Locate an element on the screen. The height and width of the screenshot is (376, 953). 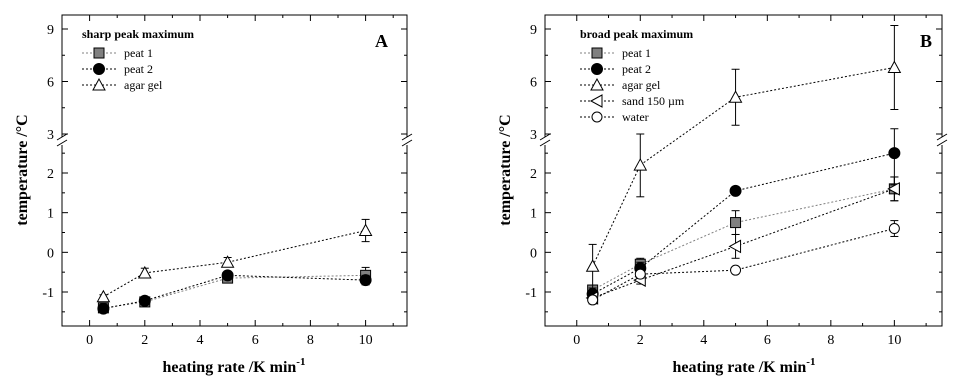
y-tick-label: 0 is located at coordinates (533, 253).